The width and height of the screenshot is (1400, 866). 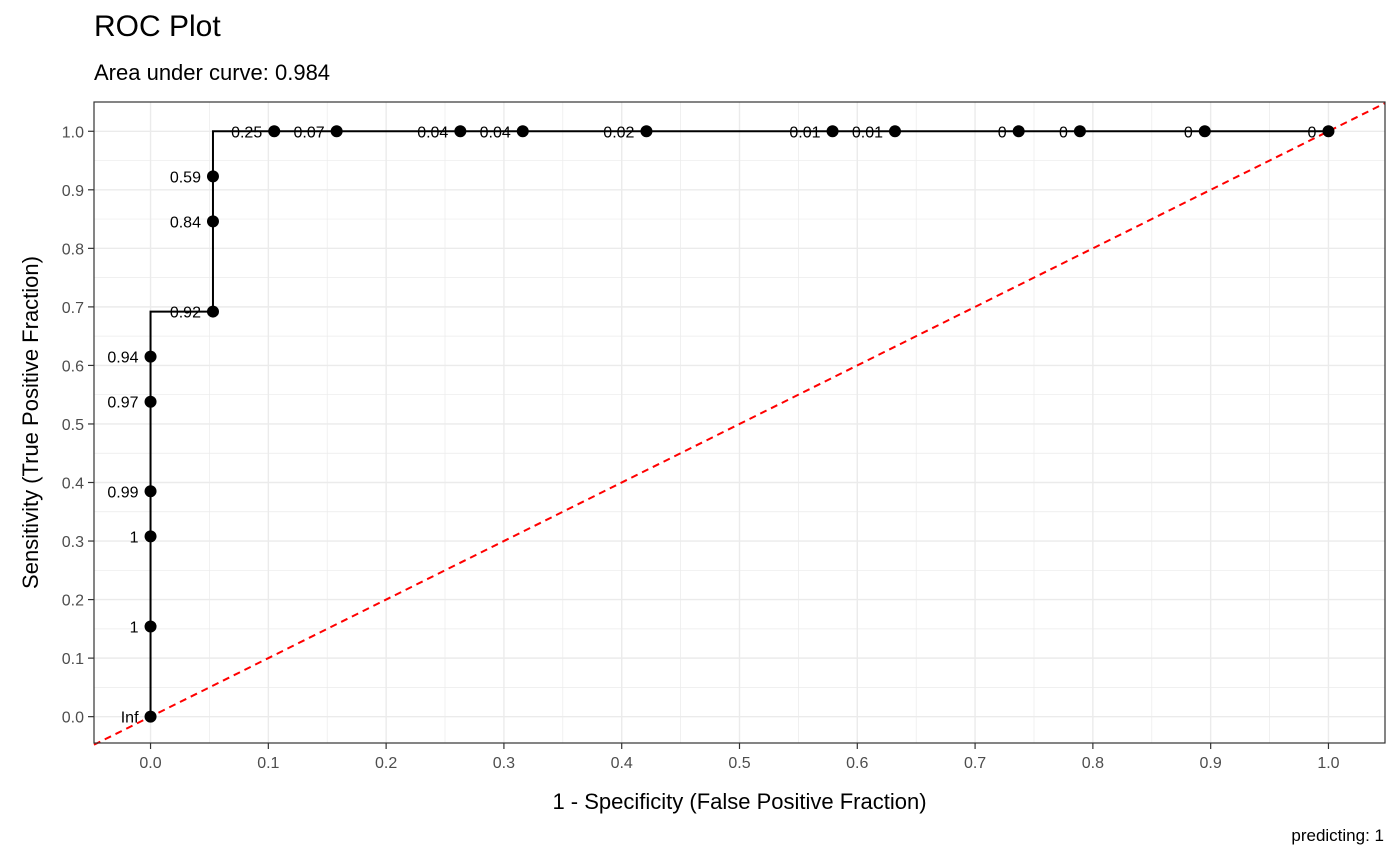 What do you see at coordinates (857, 763) in the screenshot?
I see `x-tick-label: 0.6` at bounding box center [857, 763].